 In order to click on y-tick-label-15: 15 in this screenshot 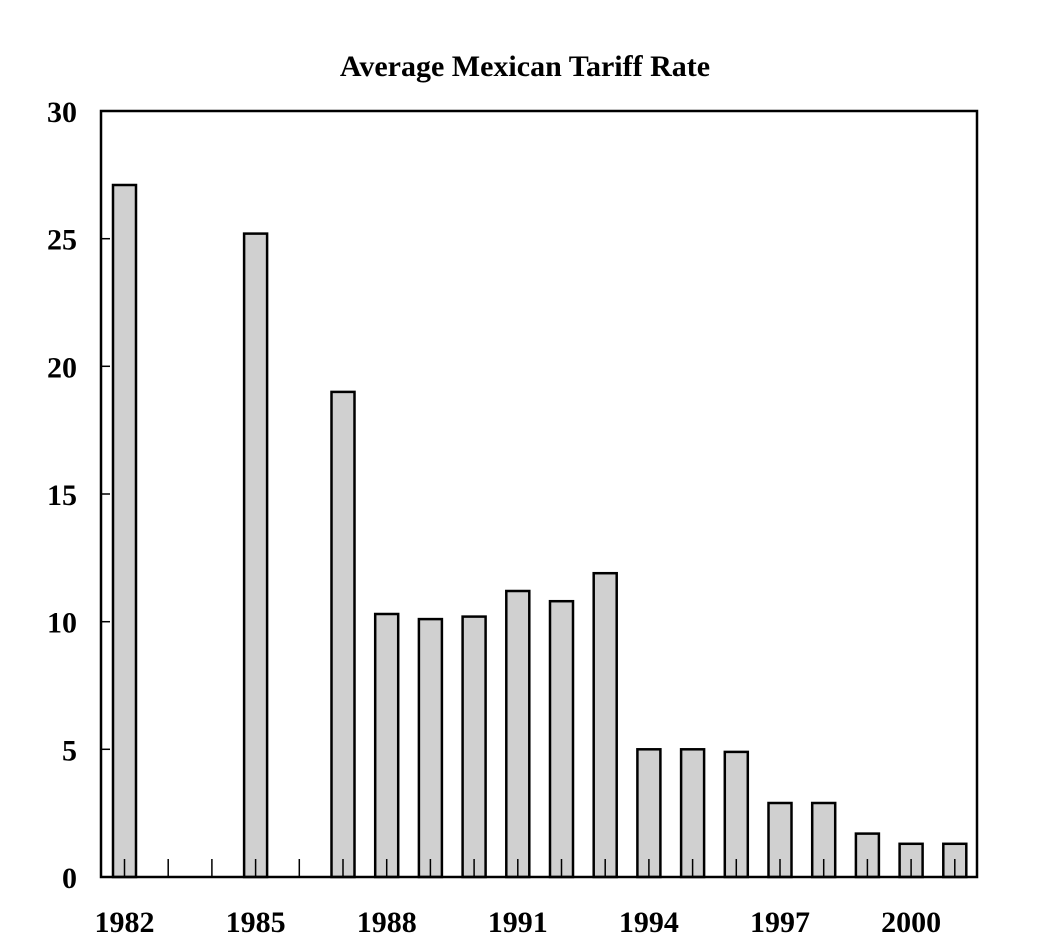, I will do `click(62, 495)`.